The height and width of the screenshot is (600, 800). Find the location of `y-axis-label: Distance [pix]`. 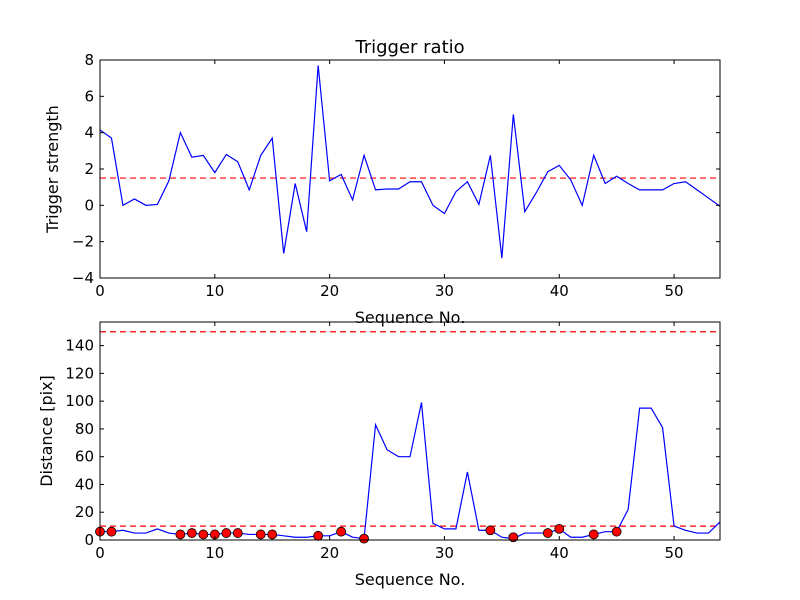

y-axis-label: Distance [pix] is located at coordinates (46, 431).